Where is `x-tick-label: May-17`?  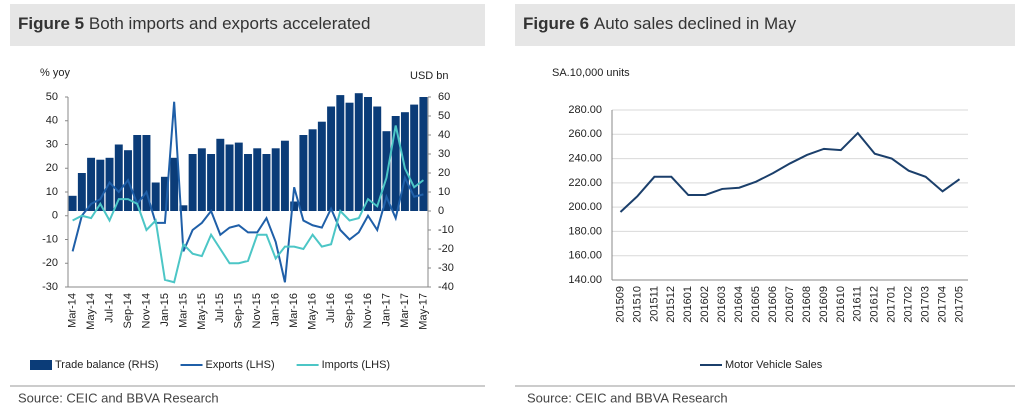
x-tick-label: May-17 is located at coordinates (423, 311).